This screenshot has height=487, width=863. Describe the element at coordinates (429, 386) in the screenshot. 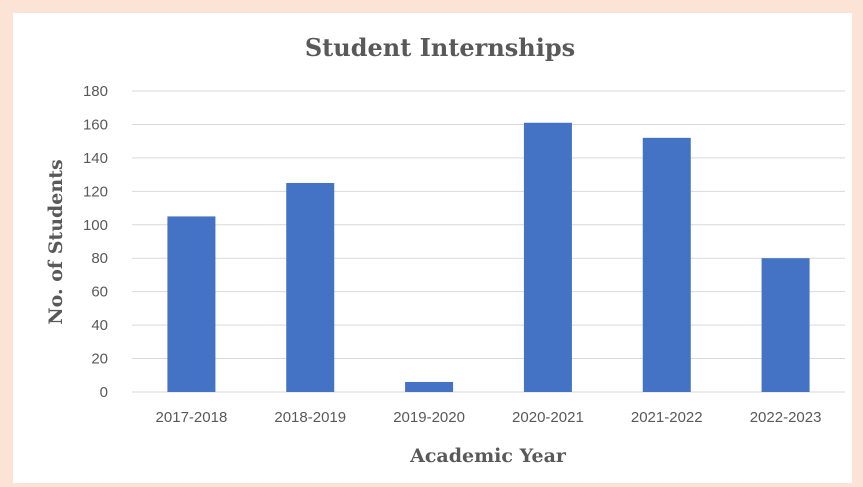

I see `bar-2019-2020` at that location.